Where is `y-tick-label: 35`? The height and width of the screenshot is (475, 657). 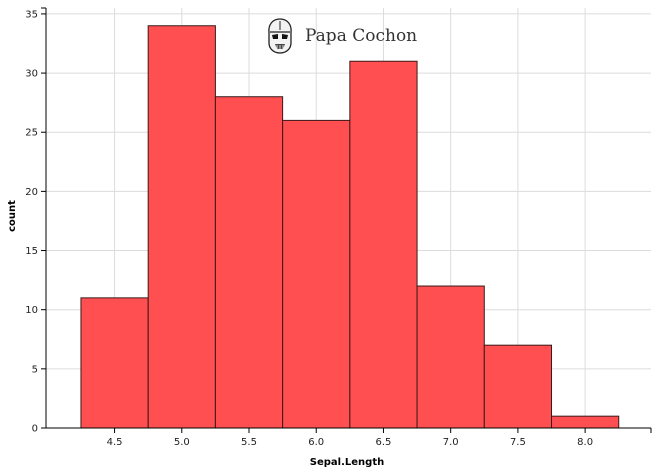
y-tick-label: 35 is located at coordinates (31, 14).